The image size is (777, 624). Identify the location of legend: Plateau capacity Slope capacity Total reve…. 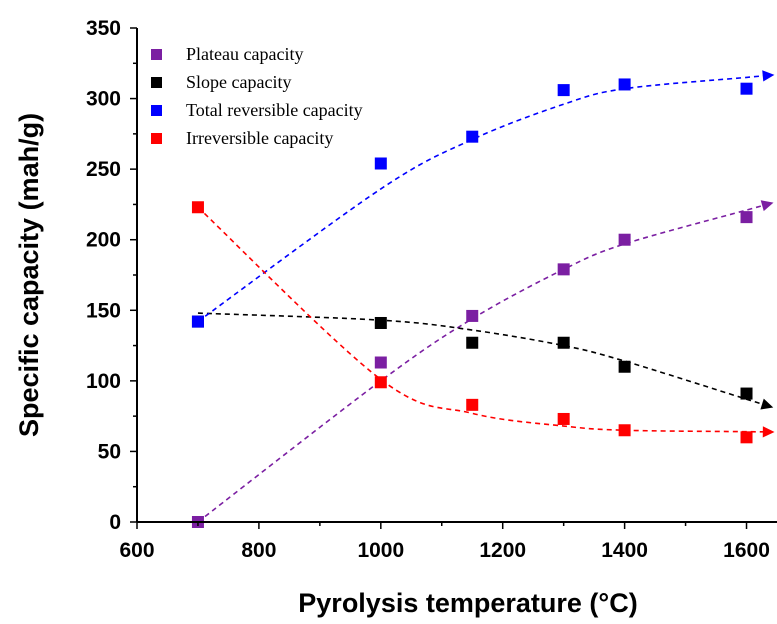
(257, 96).